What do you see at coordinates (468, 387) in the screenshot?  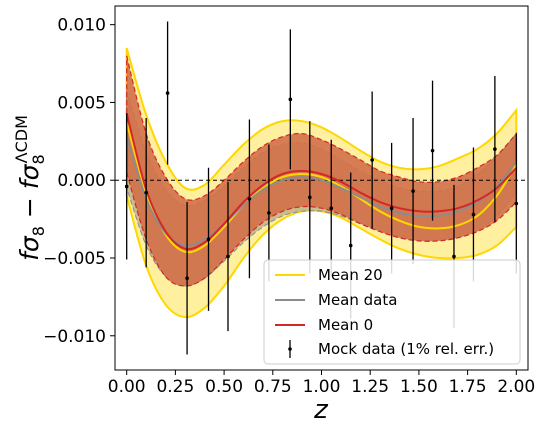 I see `x-tick-label: 1.75` at bounding box center [468, 387].